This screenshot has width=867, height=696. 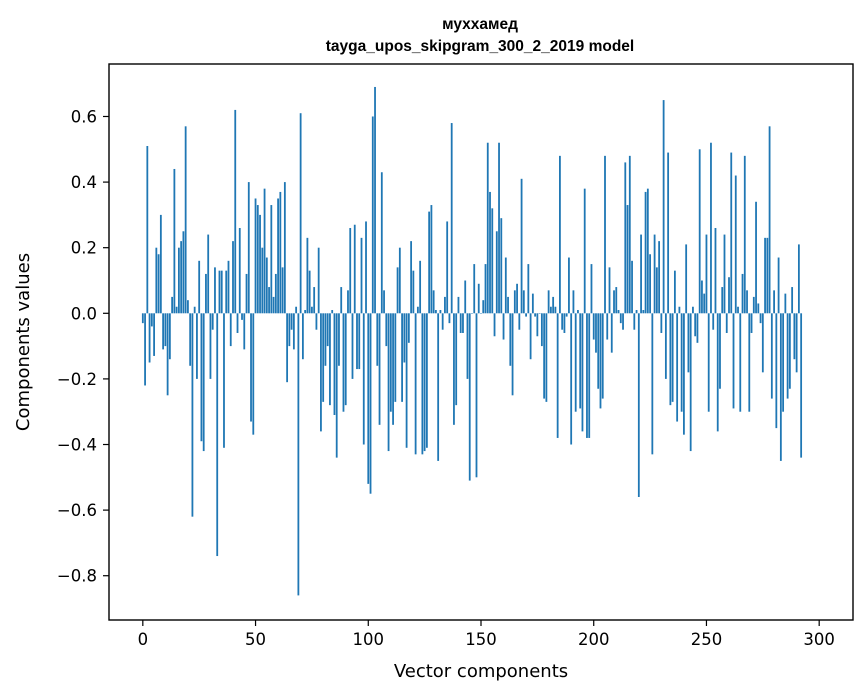 I want to click on y-tick-label: 0.6, so click(x=84, y=116).